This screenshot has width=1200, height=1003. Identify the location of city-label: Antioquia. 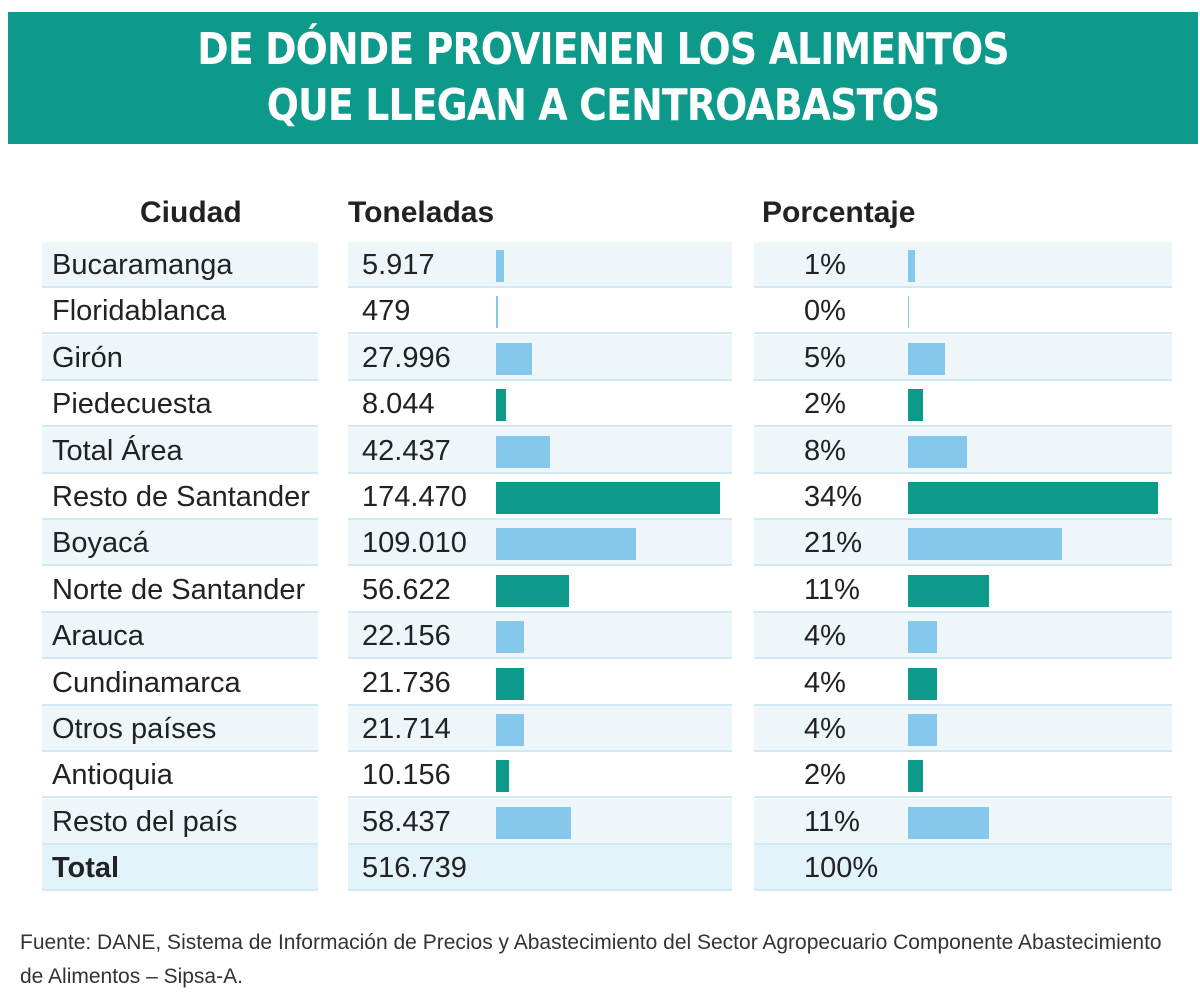
(112, 775).